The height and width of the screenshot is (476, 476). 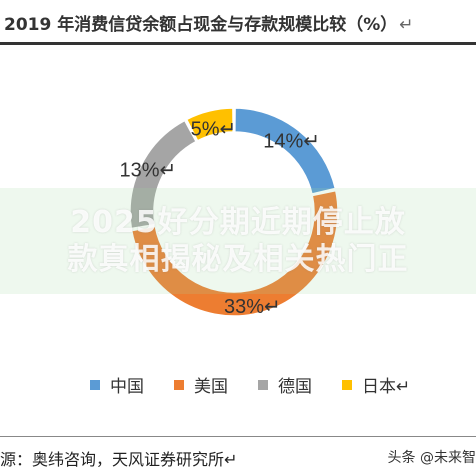 I want to click on legend-label-germany: 德国, so click(x=295, y=387).